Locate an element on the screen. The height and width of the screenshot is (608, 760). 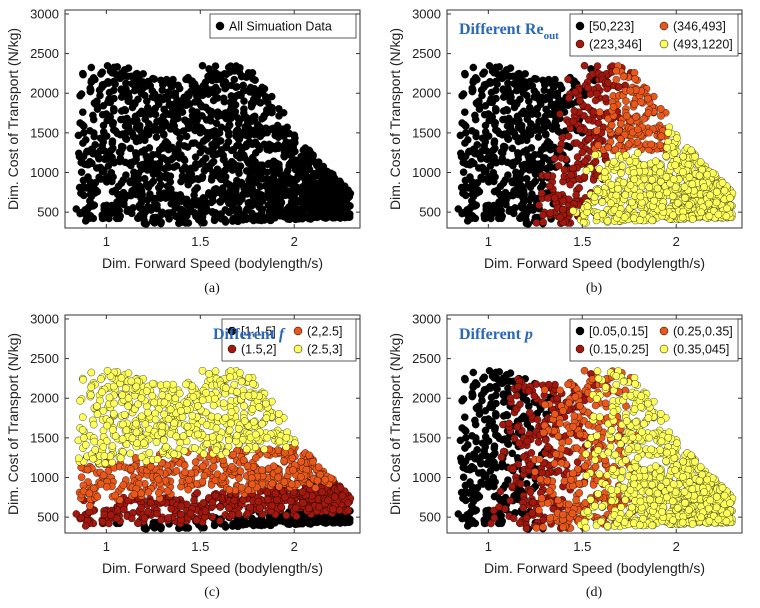
legend-label: All Simuation Data is located at coordinates (280, 27).